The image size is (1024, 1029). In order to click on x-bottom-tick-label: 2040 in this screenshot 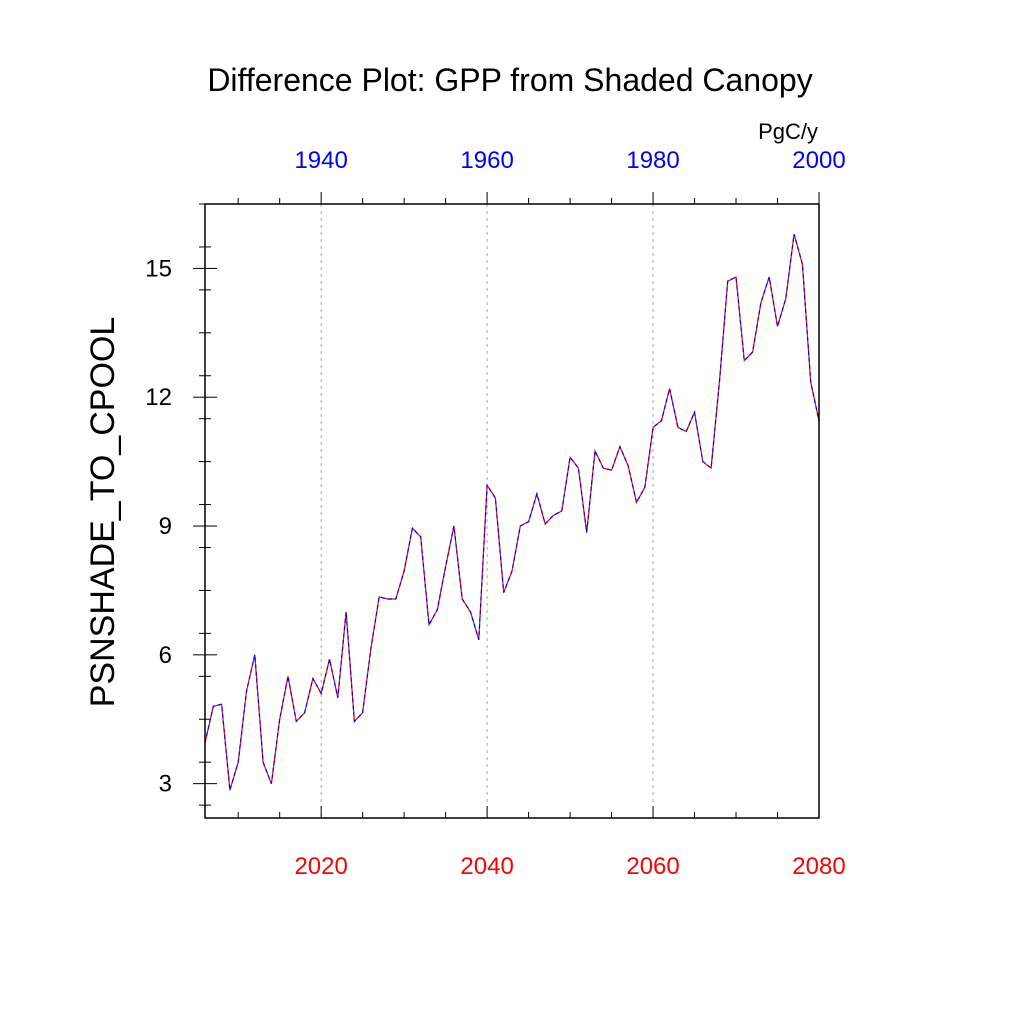, I will do `click(486, 866)`.